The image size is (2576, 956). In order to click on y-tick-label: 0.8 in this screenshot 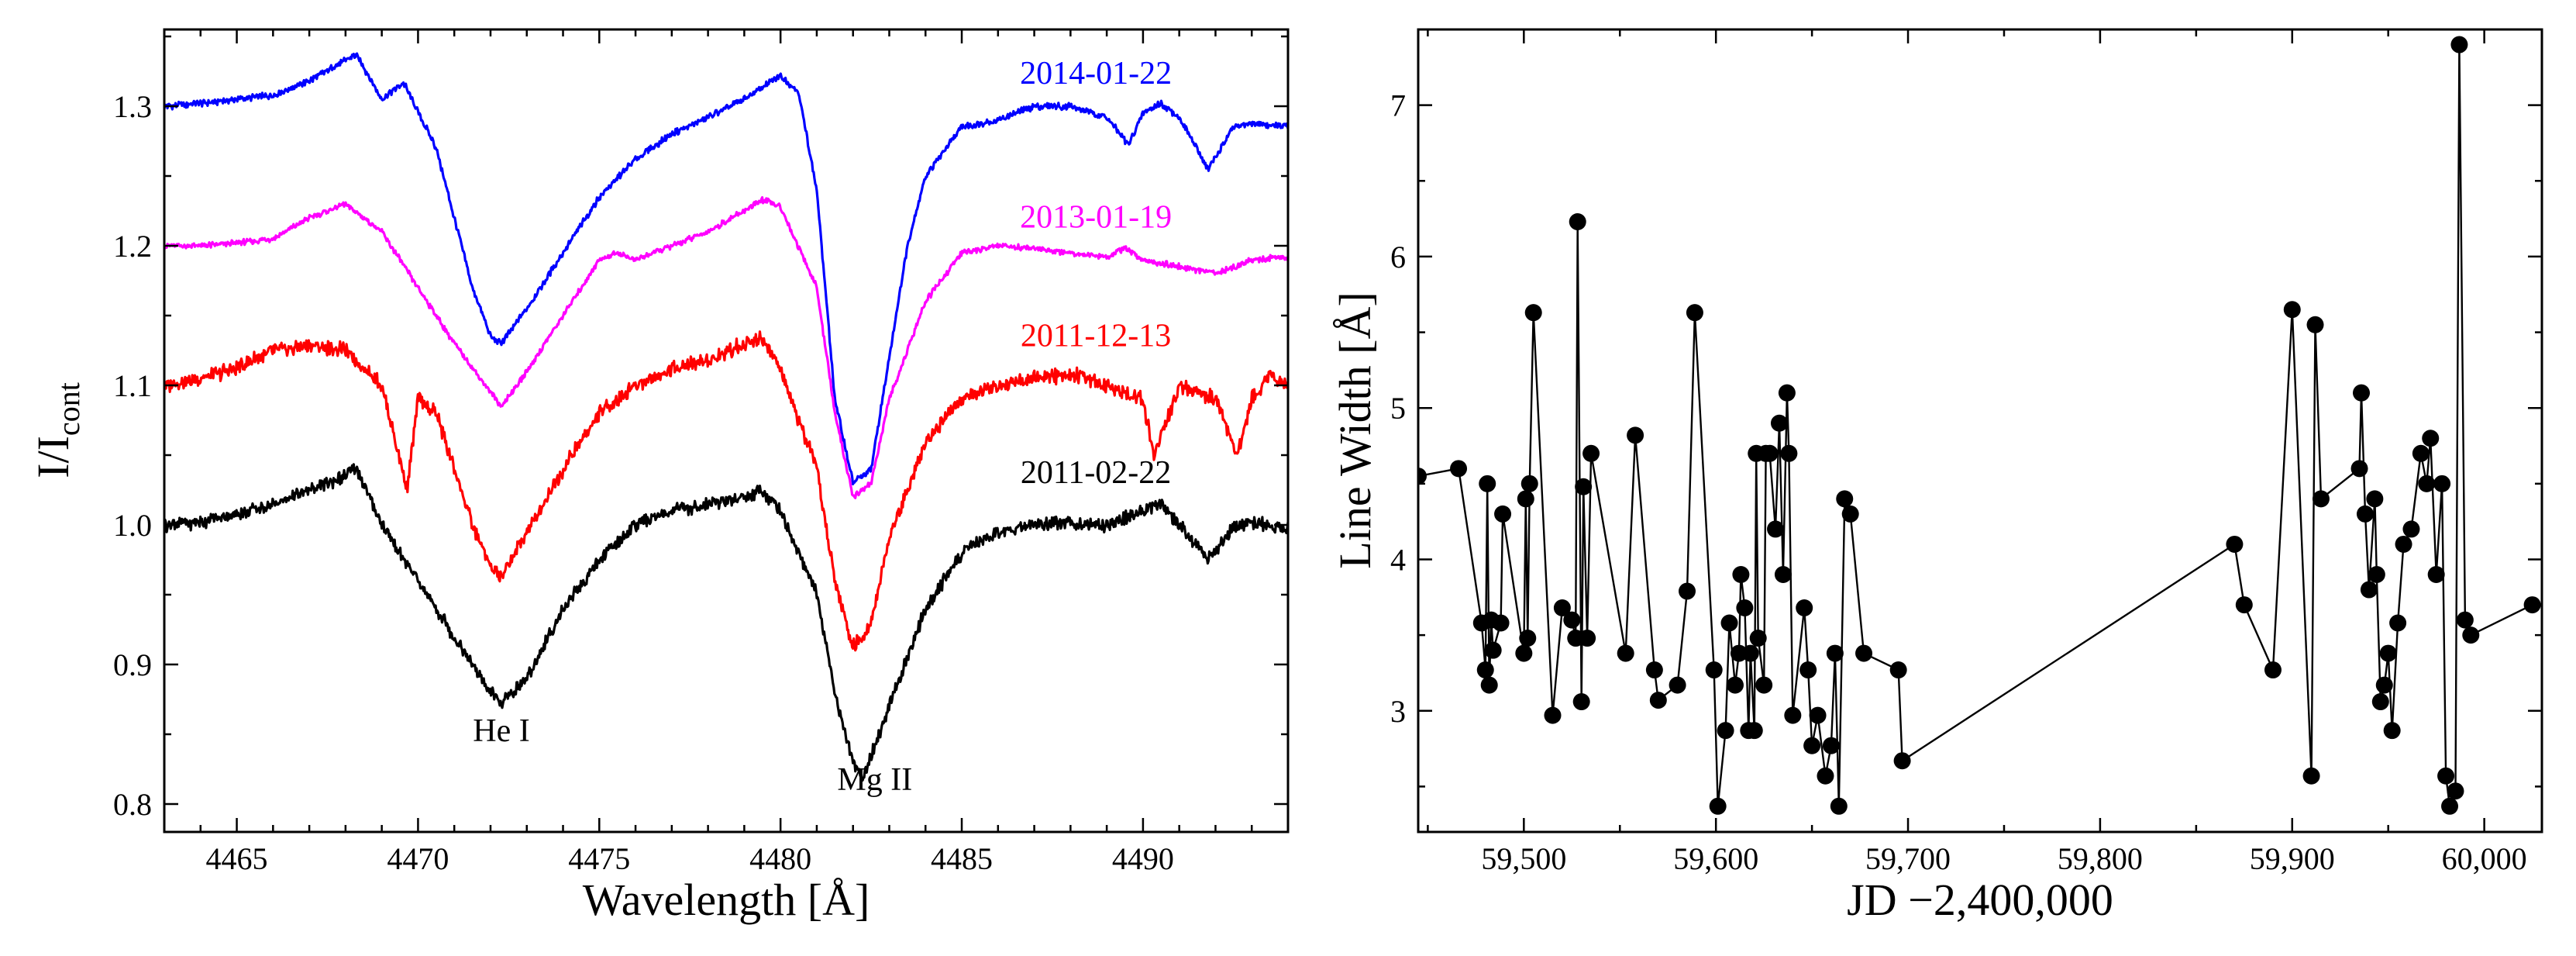, I will do `click(132, 805)`.